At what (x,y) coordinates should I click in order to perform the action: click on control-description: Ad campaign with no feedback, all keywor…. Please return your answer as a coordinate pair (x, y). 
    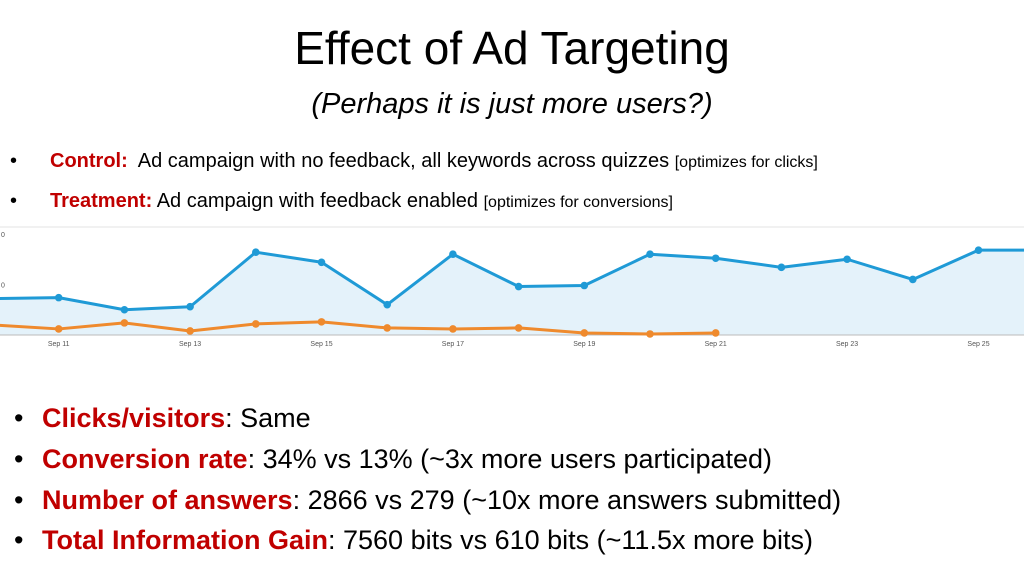
    Looking at the image, I should click on (403, 161).